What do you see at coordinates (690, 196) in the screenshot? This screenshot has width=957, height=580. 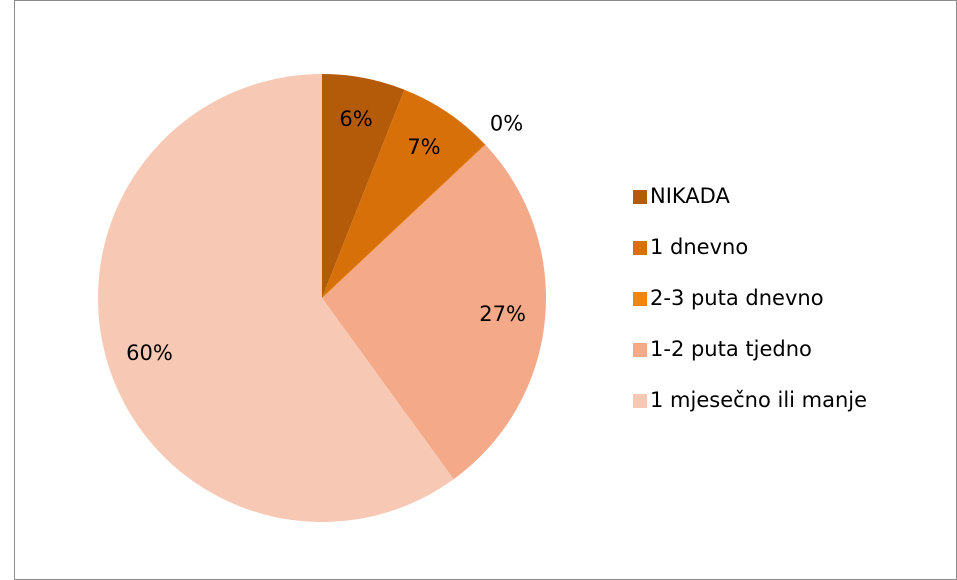 I see `legend-label: NIKADA` at bounding box center [690, 196].